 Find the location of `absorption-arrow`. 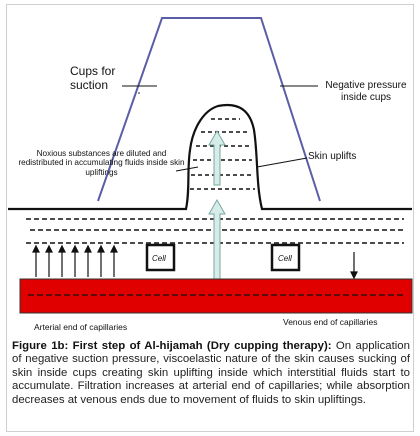

absorption-arrow is located at coordinates (354, 266).